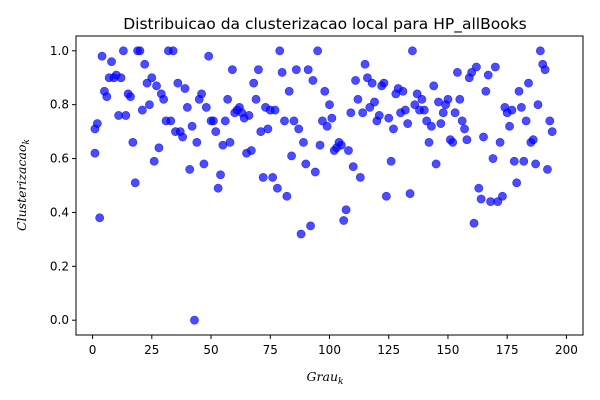 This screenshot has height=400, width=600. Describe the element at coordinates (329, 350) in the screenshot. I see `x-tick-label: 100` at that location.